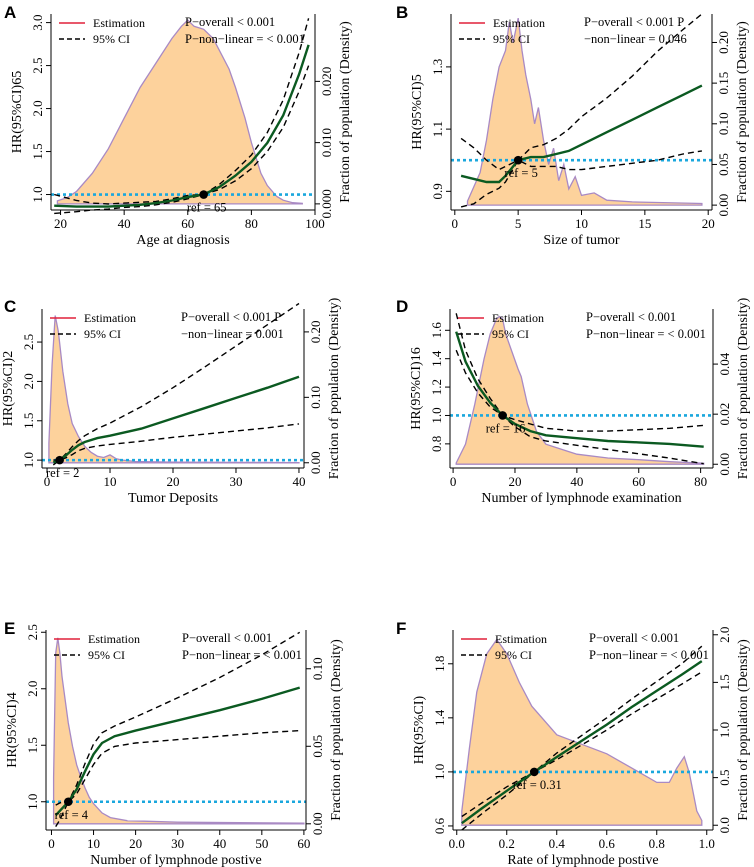 The height and width of the screenshot is (867, 754). Describe the element at coordinates (724, 825) in the screenshot. I see `y2-tick-label: 0.0` at that location.